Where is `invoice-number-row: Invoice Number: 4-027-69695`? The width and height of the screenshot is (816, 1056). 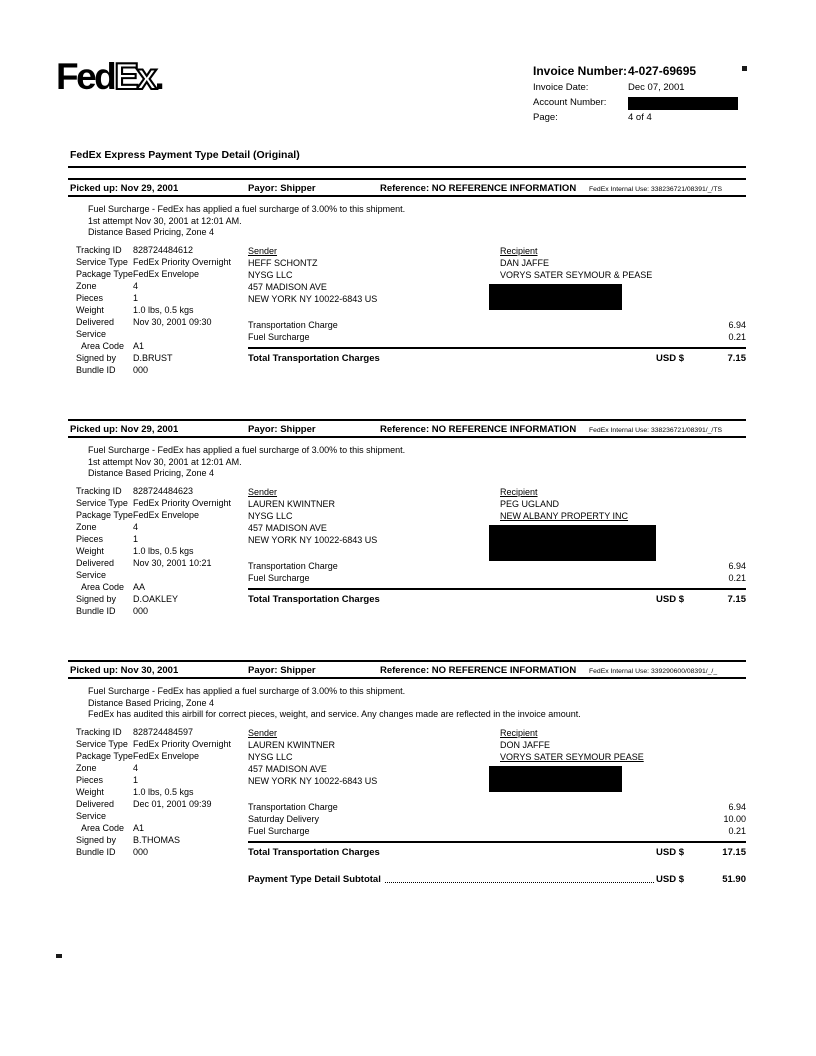 invoice-number-row: Invoice Number: 4-027-69695 is located at coordinates (648, 73).